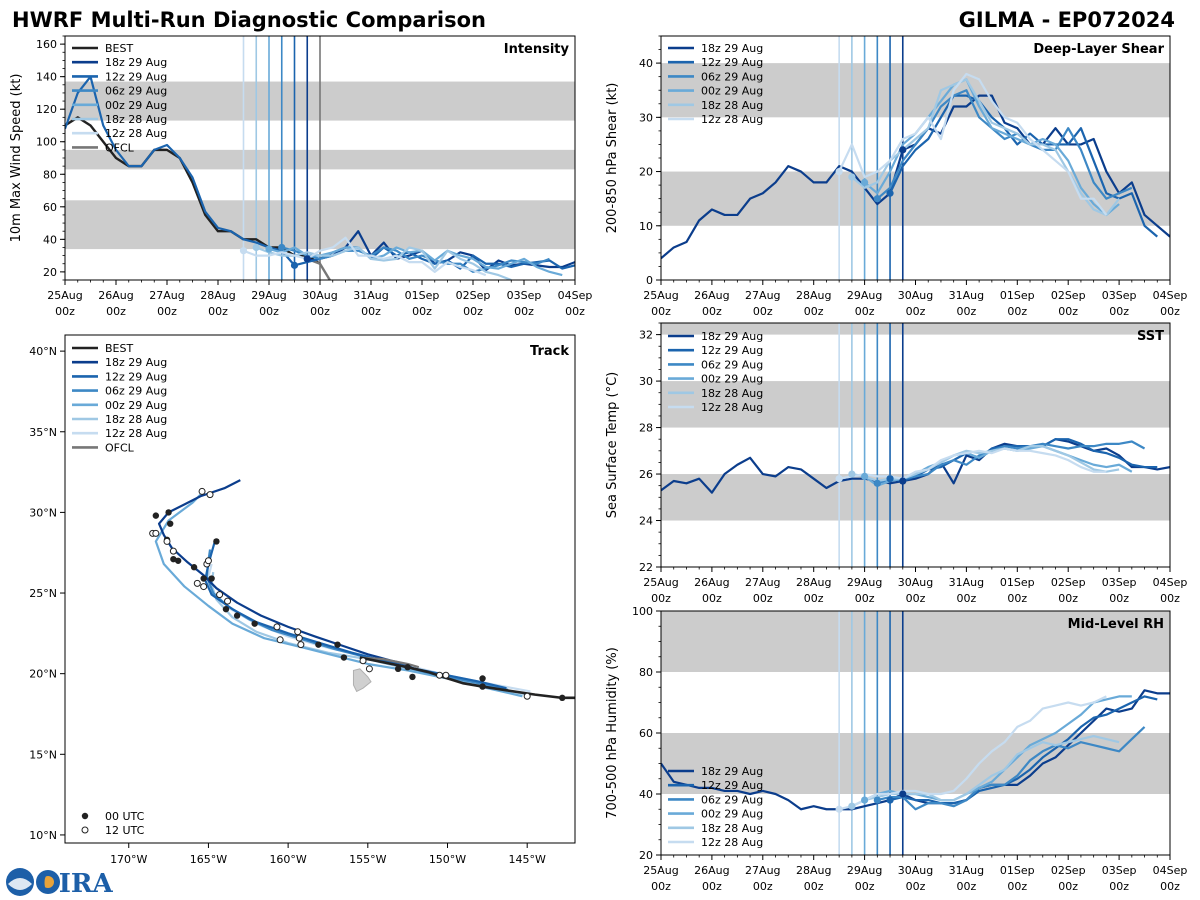  I want to click on intensity-legend-label: 18z 29 Aug, so click(136, 62).